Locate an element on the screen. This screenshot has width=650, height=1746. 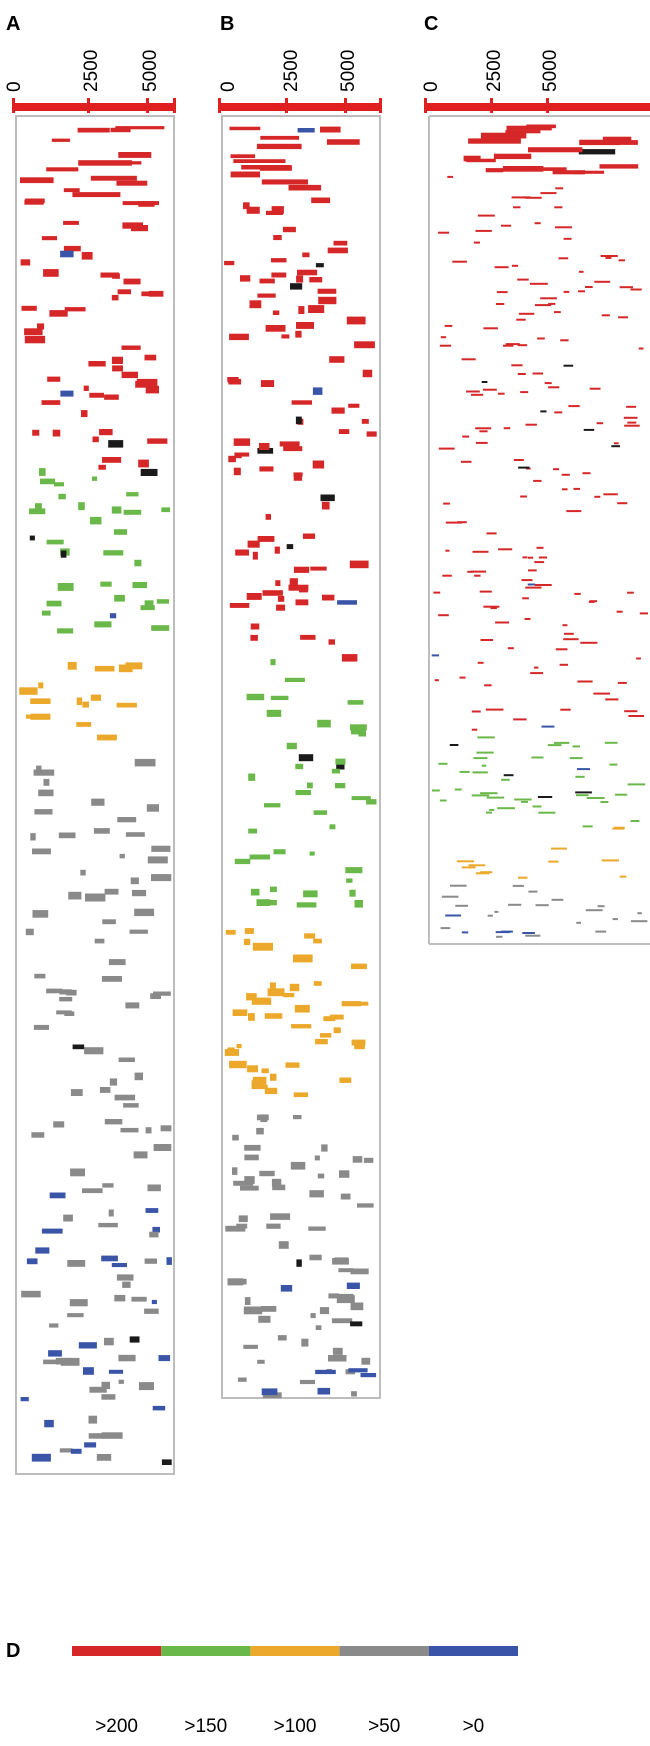
panel-label-c: C is located at coordinates (431, 24).